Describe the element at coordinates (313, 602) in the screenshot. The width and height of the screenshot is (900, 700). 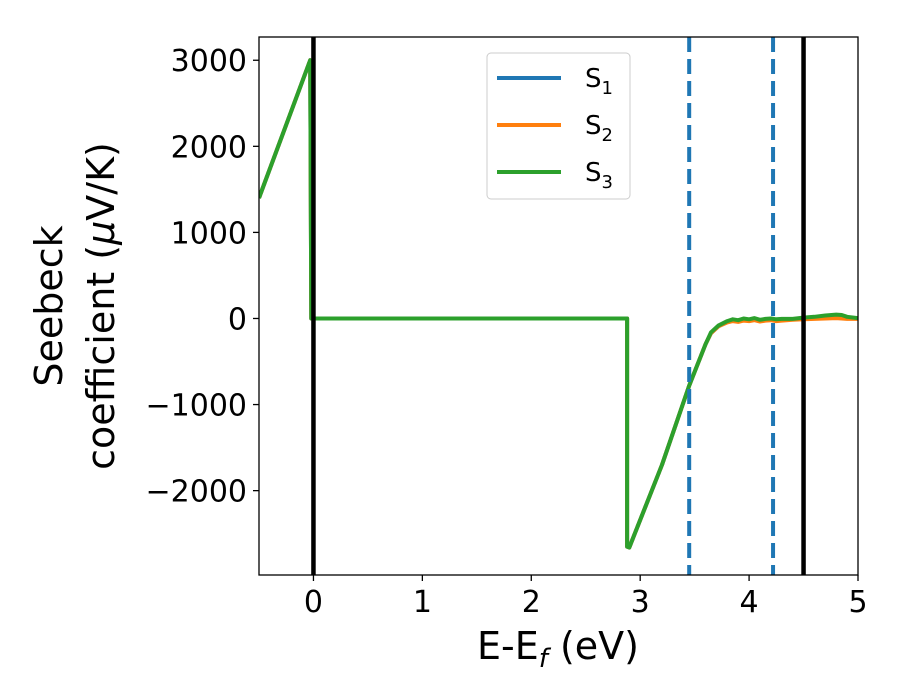
I see `x-tick-label: 0` at that location.